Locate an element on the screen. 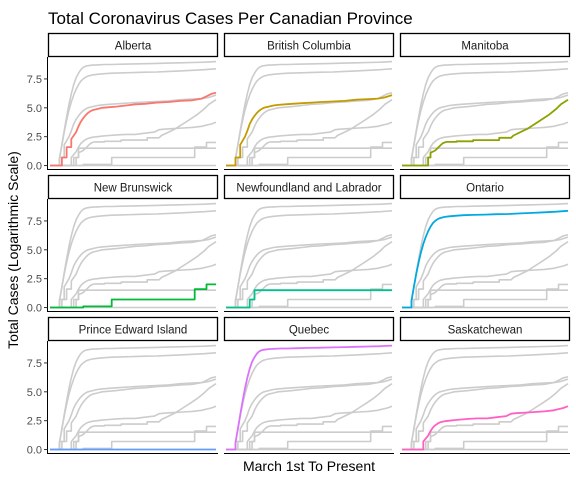  facet-new-brunswick: New Brunswick 0.0 2.5 5.0 7.5 is located at coordinates (123, 244).